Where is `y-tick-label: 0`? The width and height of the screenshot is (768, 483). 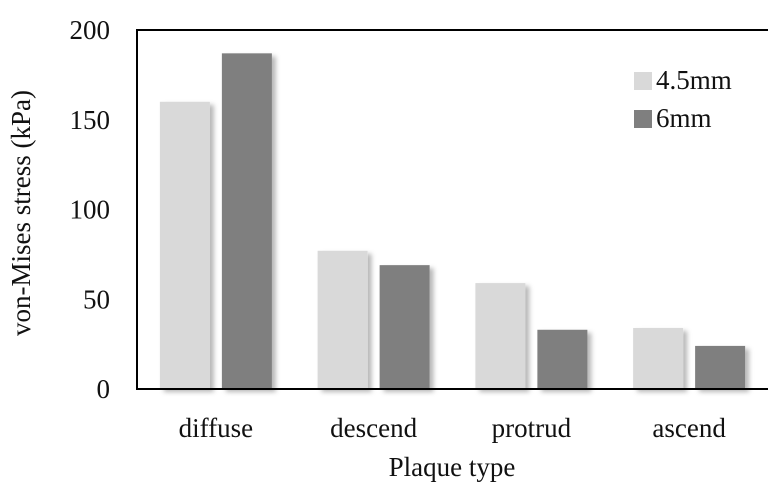 y-tick-label: 0 is located at coordinates (104, 389).